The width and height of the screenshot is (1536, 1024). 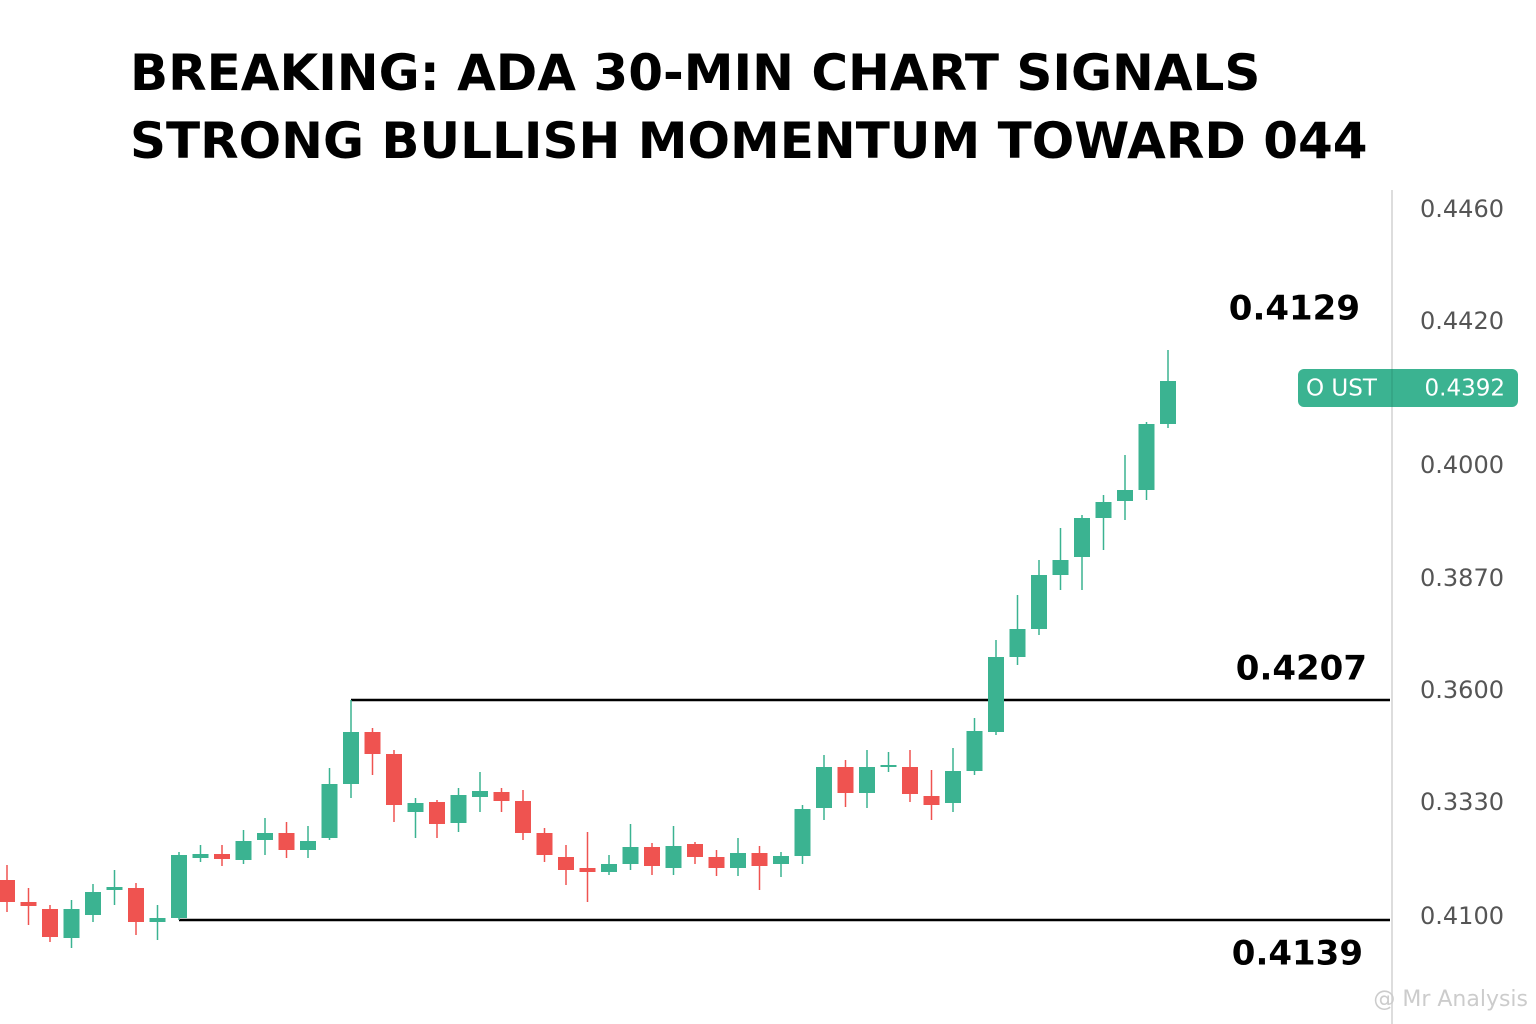 I want to click on level-annotation: 0.4139, so click(x=1297, y=954).